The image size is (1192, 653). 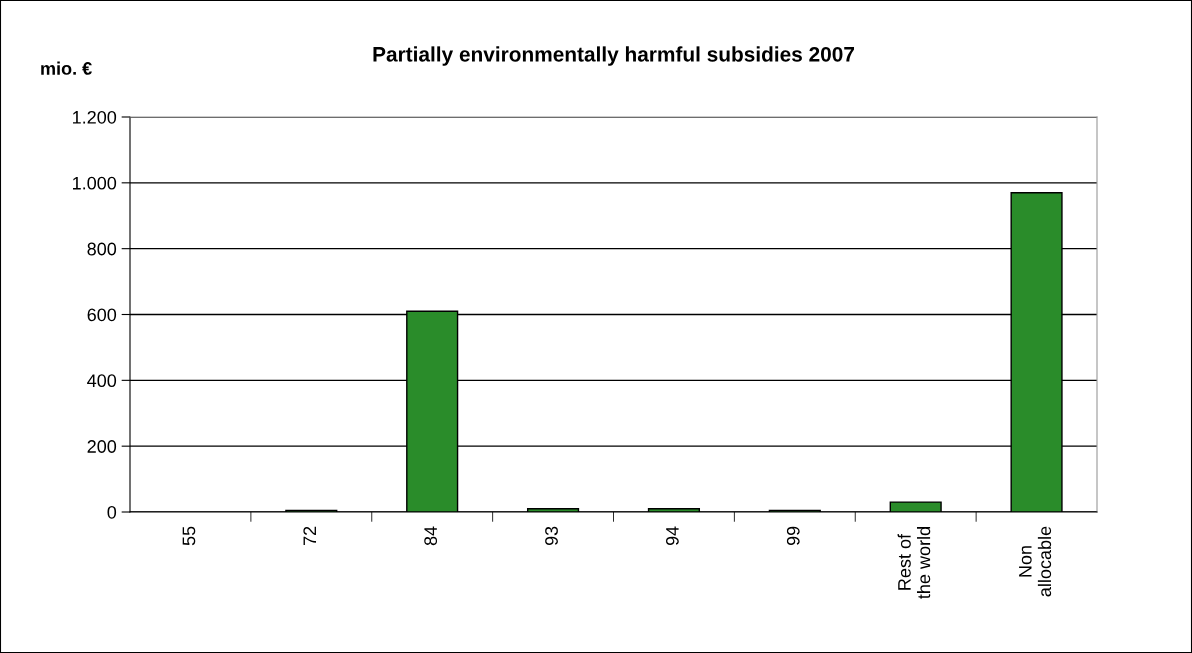 What do you see at coordinates (551, 536) in the screenshot?
I see `x-tick-label: 93` at bounding box center [551, 536].